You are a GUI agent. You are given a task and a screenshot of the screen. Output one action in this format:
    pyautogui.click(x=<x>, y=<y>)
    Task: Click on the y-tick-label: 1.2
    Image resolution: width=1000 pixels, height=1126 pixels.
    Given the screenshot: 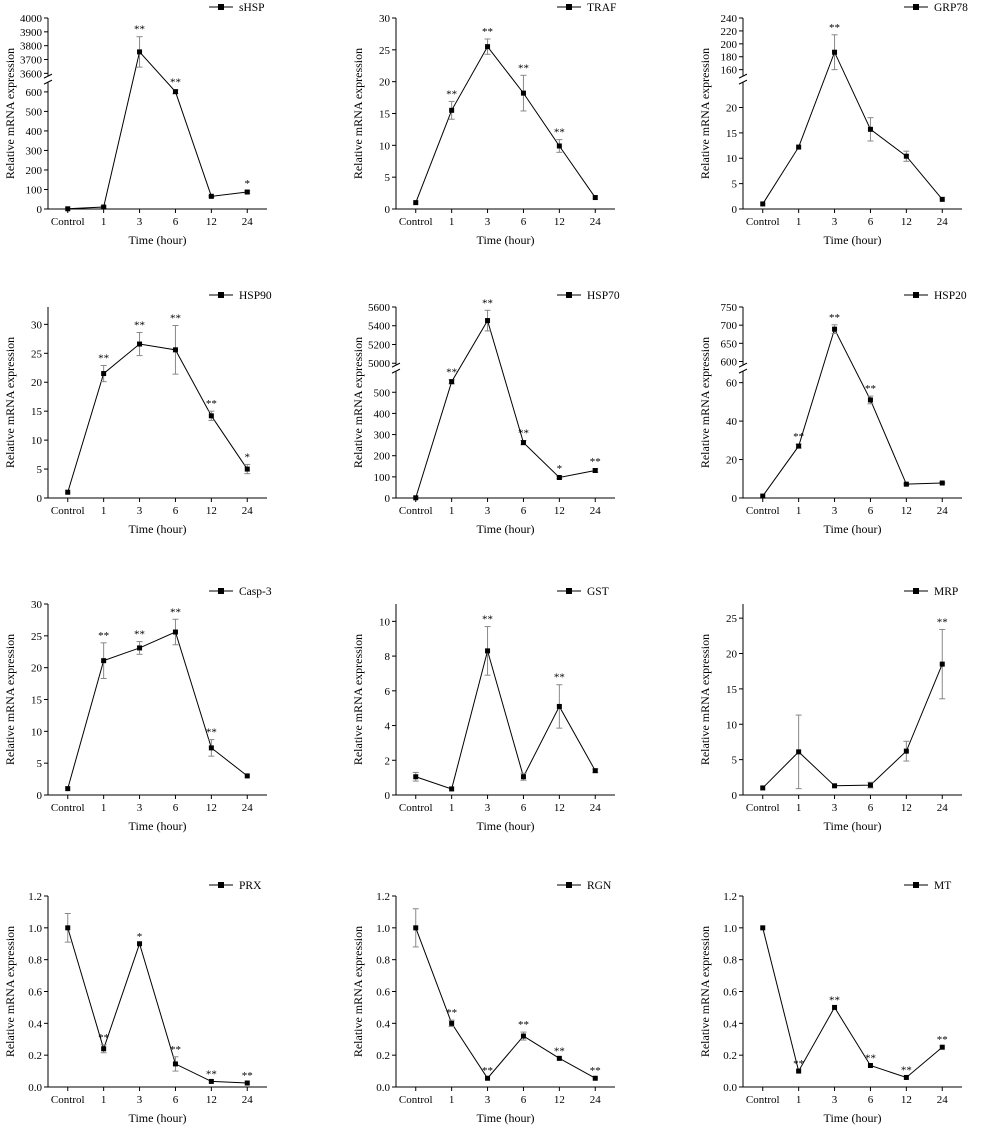 What is the action you would take?
    pyautogui.click(x=730, y=897)
    